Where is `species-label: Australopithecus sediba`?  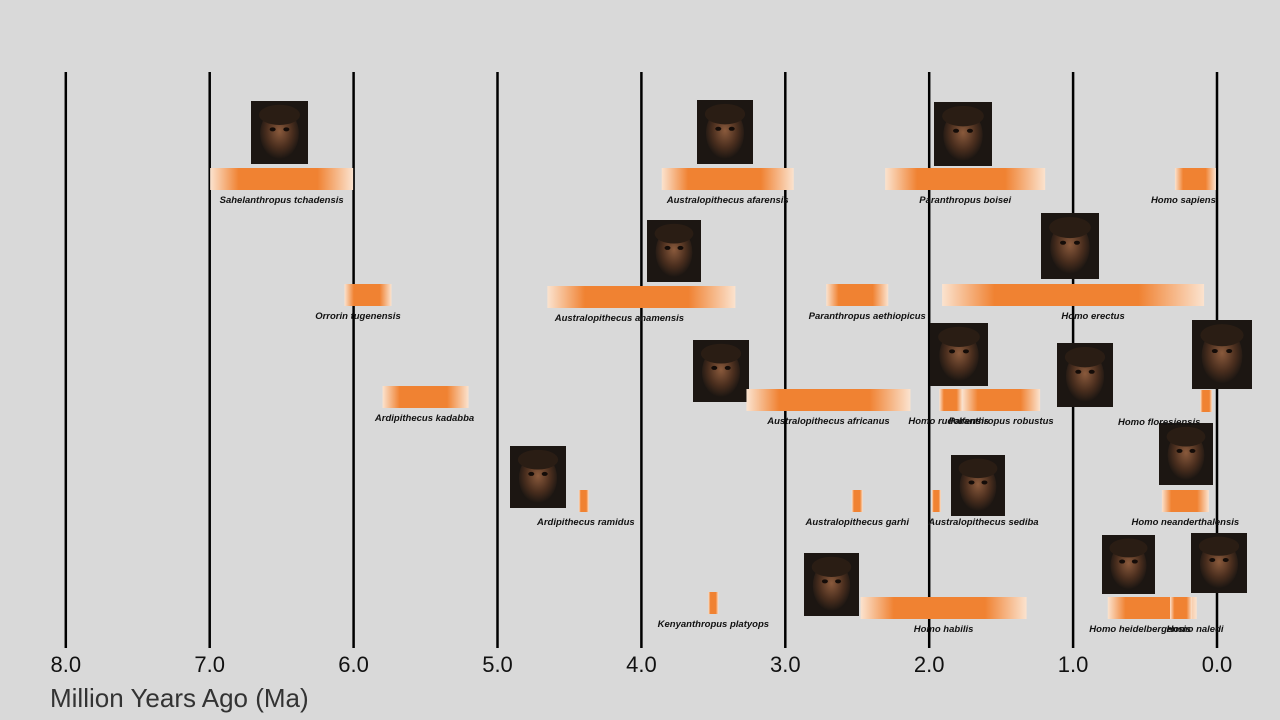 species-label: Australopithecus sediba is located at coordinates (982, 522).